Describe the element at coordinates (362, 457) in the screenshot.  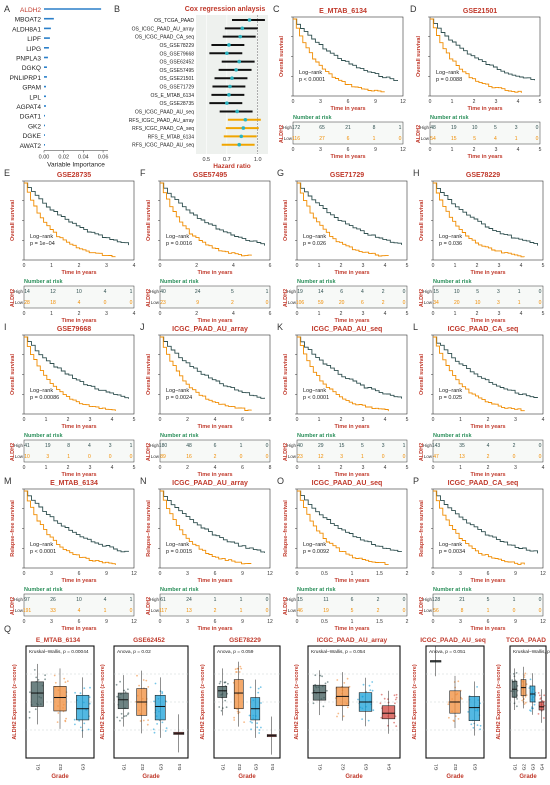
I see `risk-count-low: 1` at that location.